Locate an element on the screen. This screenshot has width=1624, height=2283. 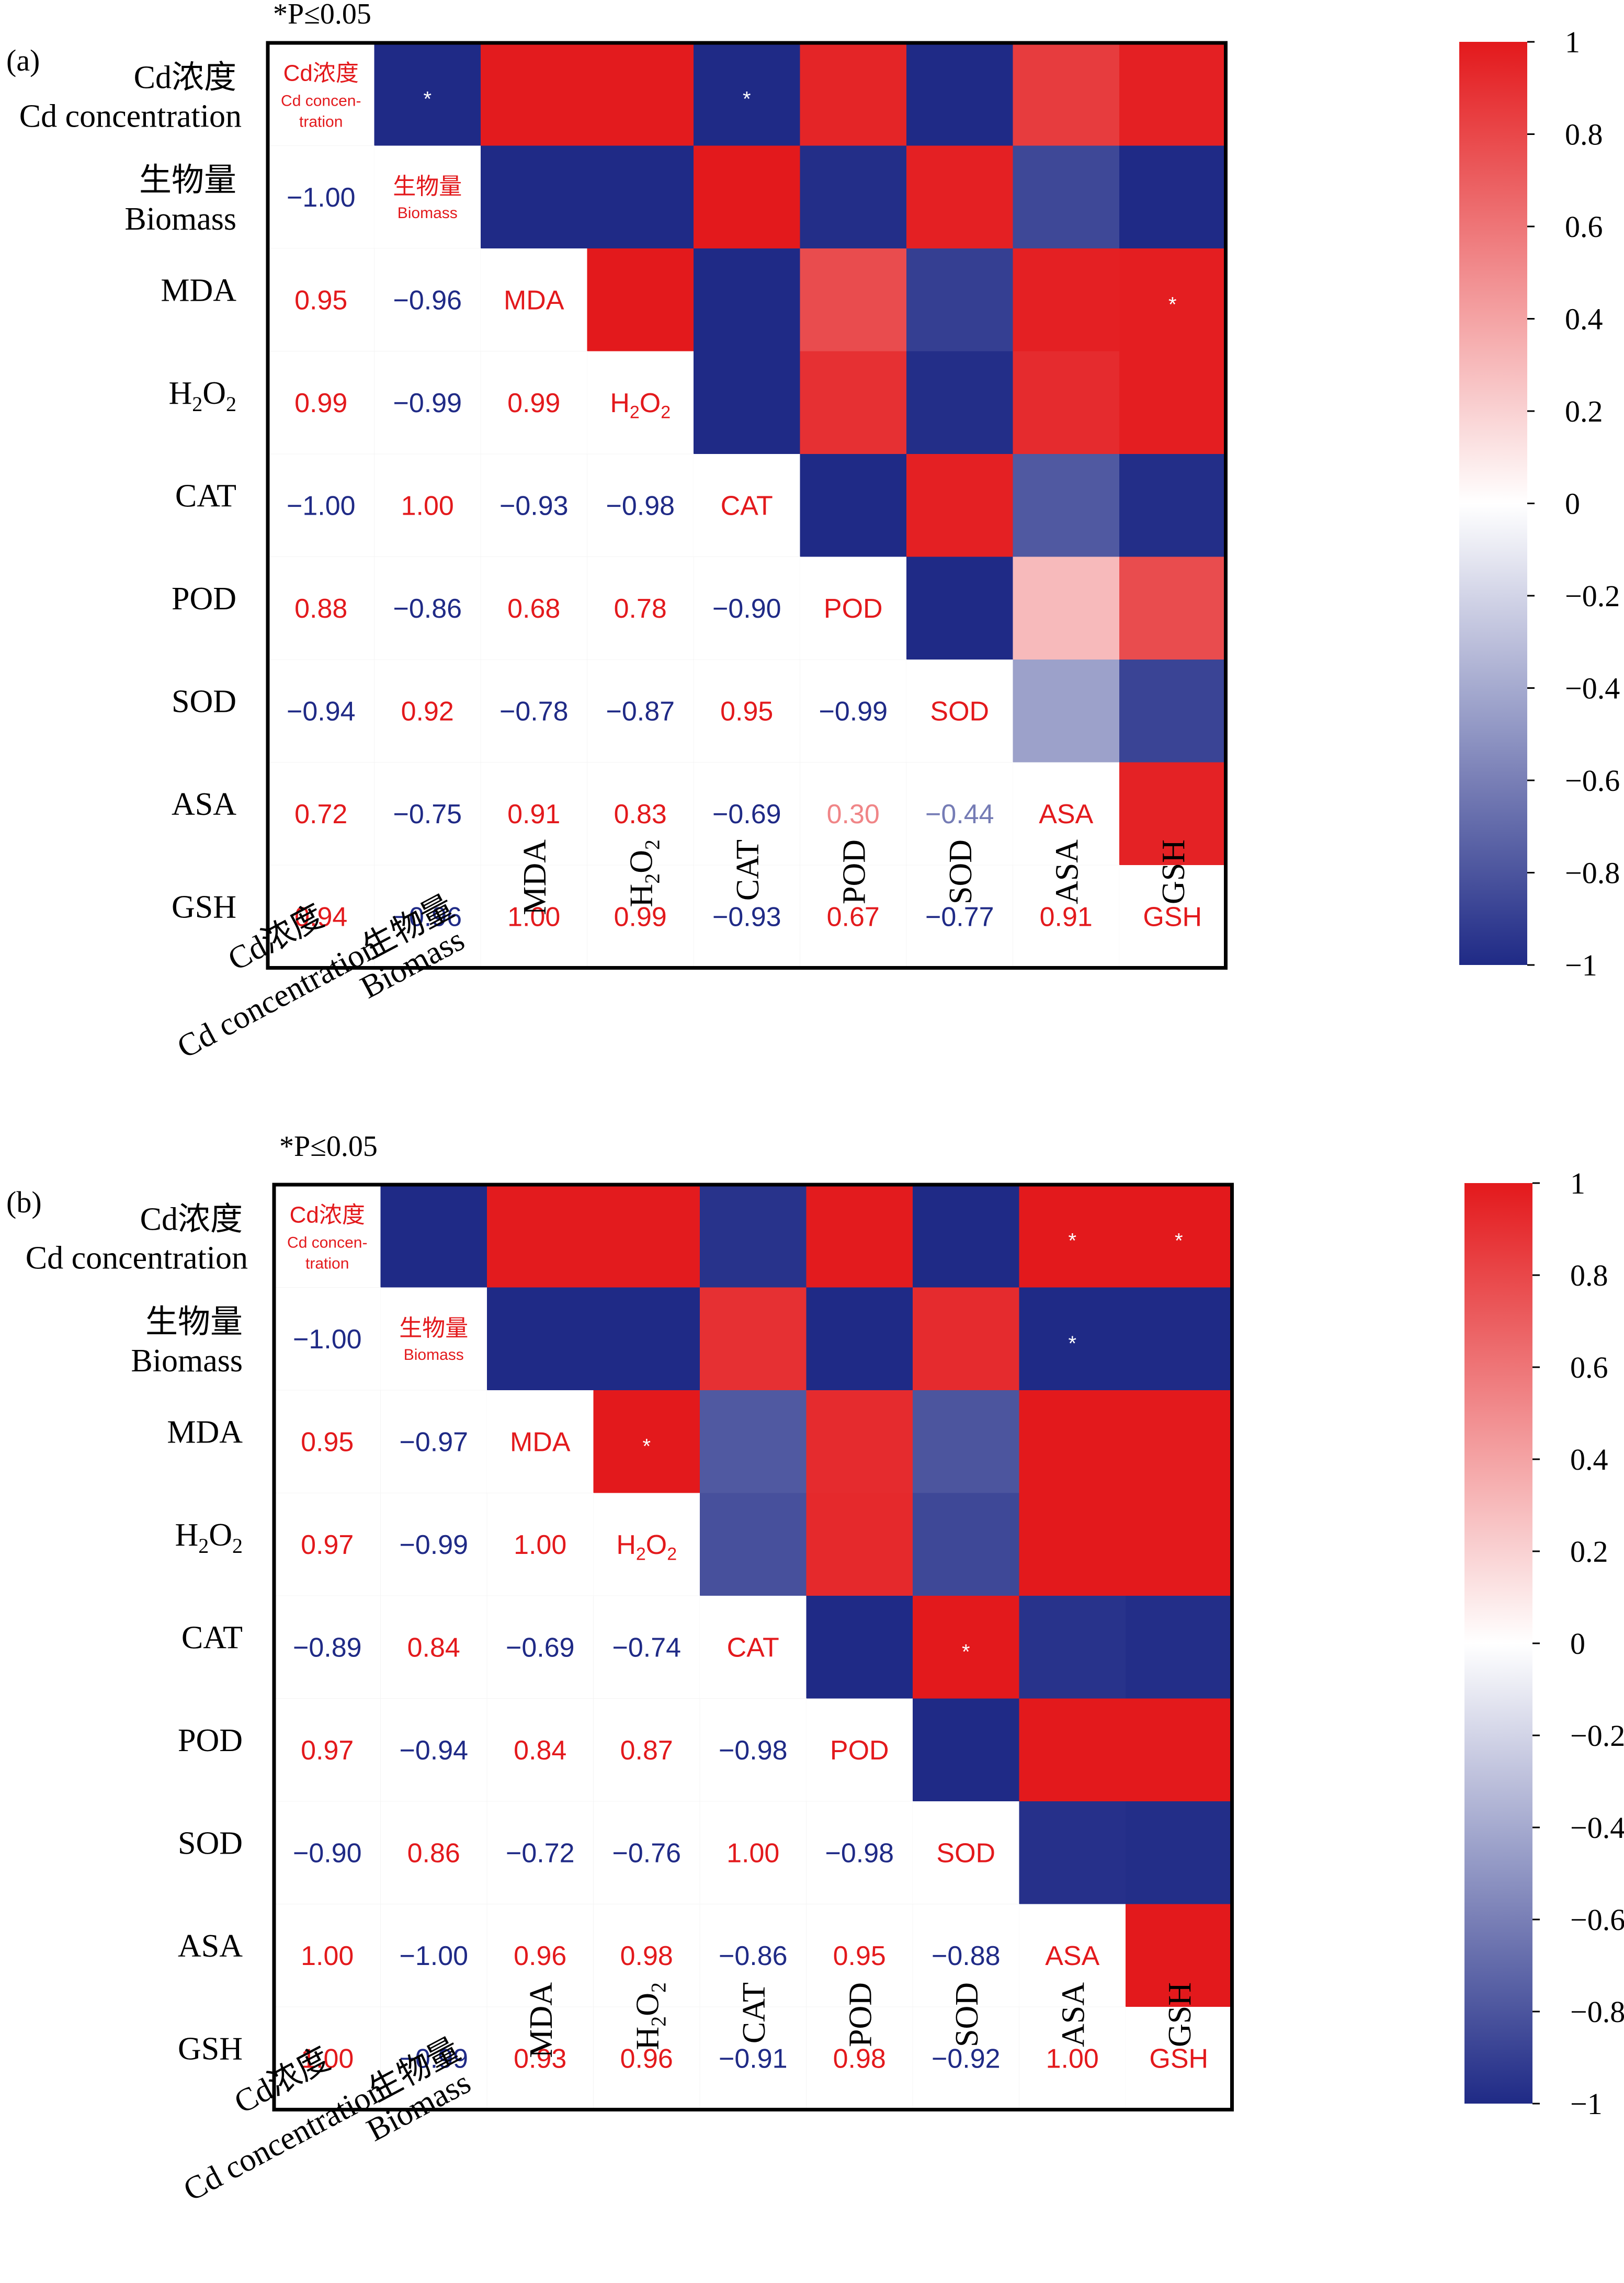
diagonal-label-0: Cd浓度 is located at coordinates (328, 1215).